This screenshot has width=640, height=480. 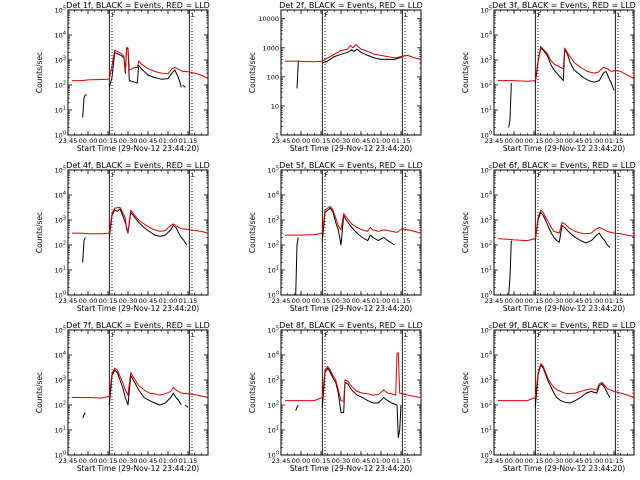 What do you see at coordinates (138, 165) in the screenshot?
I see `chart-title: Det 4f, BLACK = Events, RED = LLD` at bounding box center [138, 165].